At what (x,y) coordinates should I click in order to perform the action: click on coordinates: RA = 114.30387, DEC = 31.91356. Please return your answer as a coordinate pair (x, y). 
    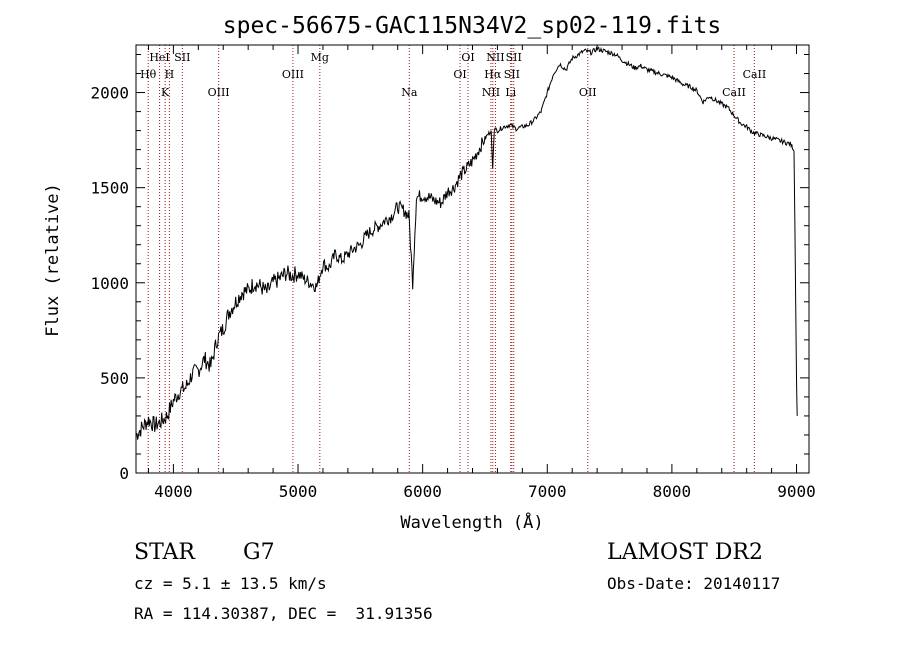
    Looking at the image, I should click on (283, 613).